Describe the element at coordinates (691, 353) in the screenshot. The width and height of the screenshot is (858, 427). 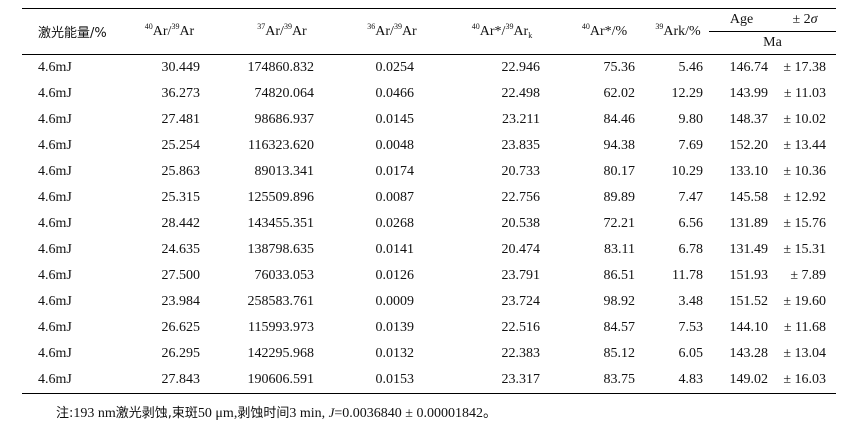
I see `cell-ar39k-percent: 6.05` at that location.